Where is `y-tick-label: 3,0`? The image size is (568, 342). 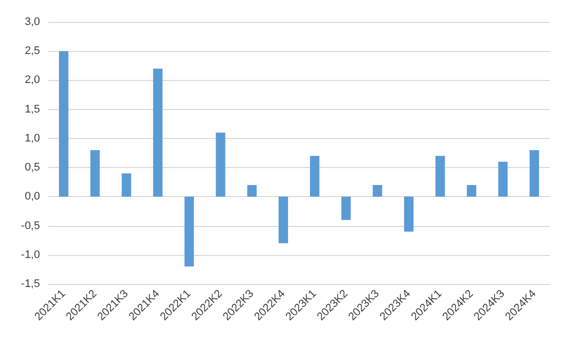
y-tick-label: 3,0 is located at coordinates (32, 22).